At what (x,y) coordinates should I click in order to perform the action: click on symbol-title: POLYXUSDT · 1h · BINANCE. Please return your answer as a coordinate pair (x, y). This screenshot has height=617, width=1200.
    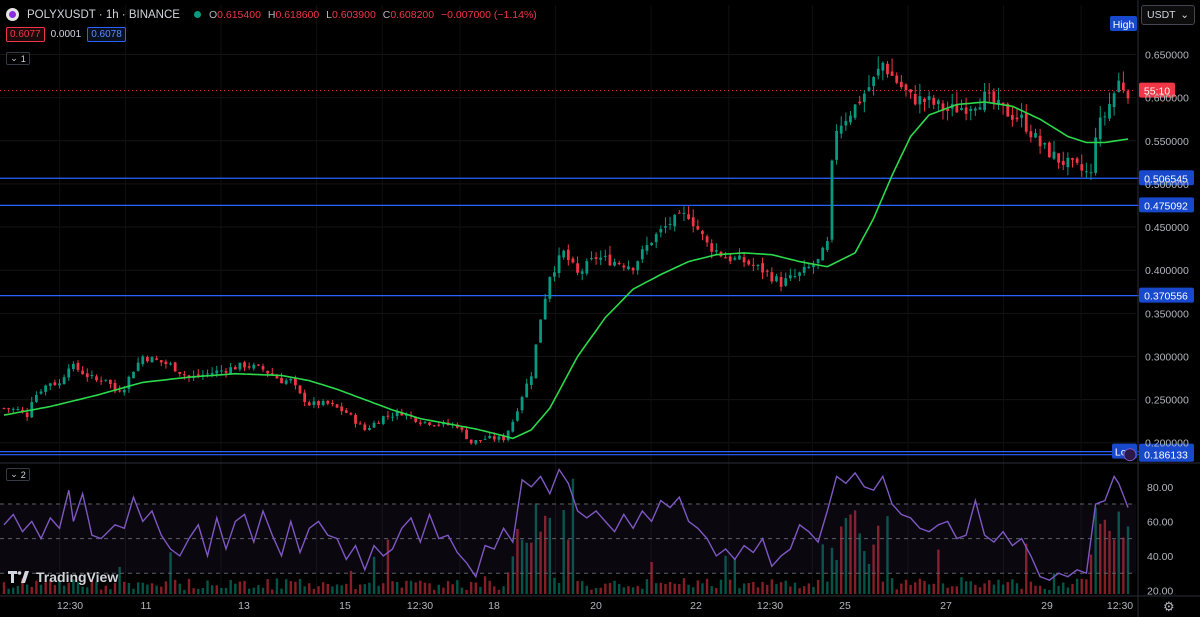
    Looking at the image, I should click on (103, 14).